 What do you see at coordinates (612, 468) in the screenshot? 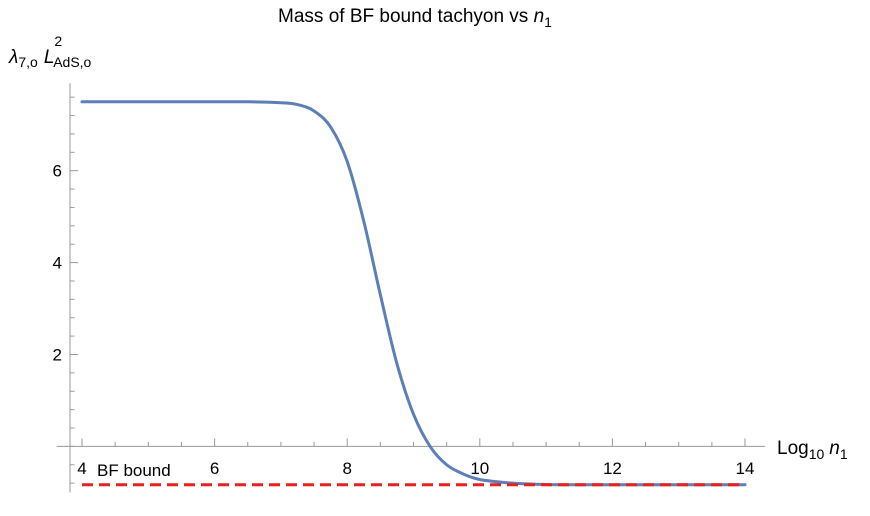
I see `x-tick-label: 12` at bounding box center [612, 468].